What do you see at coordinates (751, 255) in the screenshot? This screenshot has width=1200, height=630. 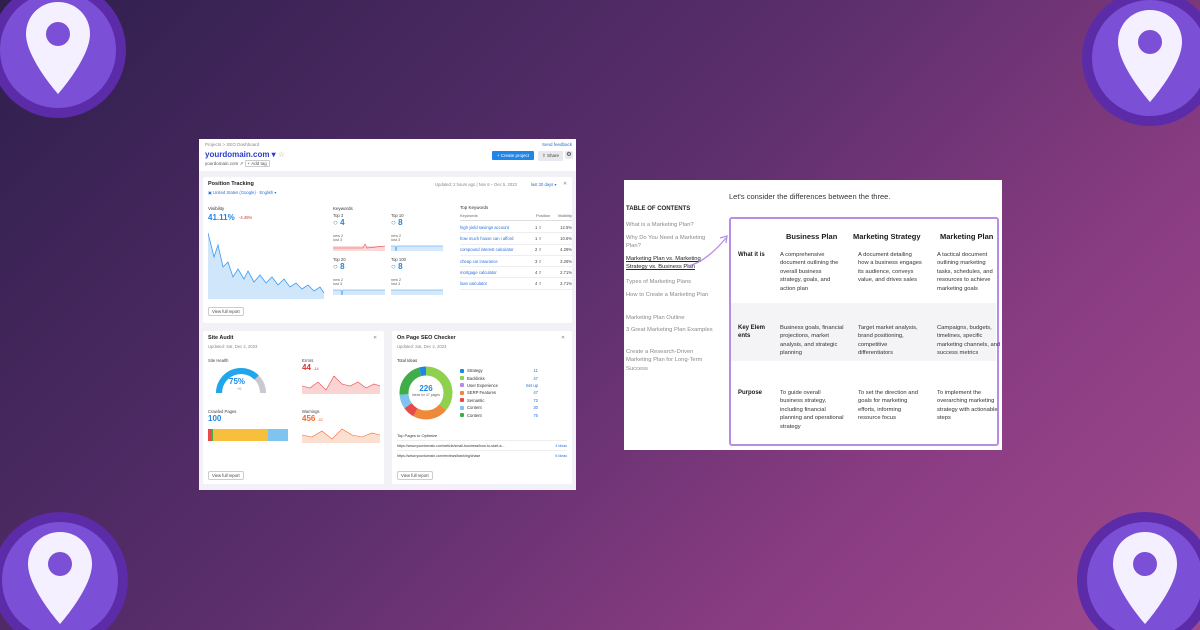 I see `row-label-what-it-is: What it is` at bounding box center [751, 255].